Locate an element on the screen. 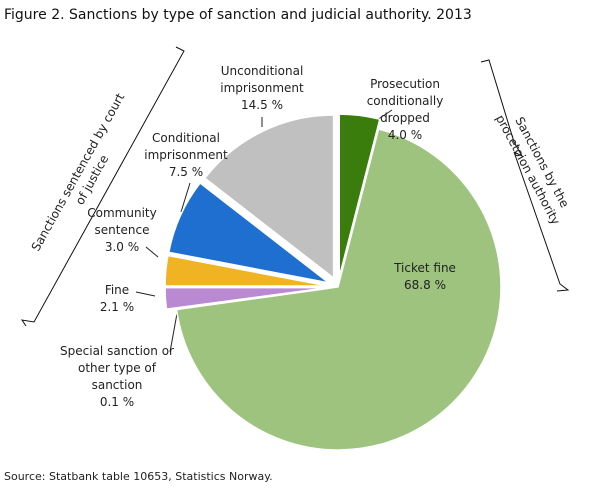 The height and width of the screenshot is (488, 609). value-label: 2.1 % is located at coordinates (117, 307).